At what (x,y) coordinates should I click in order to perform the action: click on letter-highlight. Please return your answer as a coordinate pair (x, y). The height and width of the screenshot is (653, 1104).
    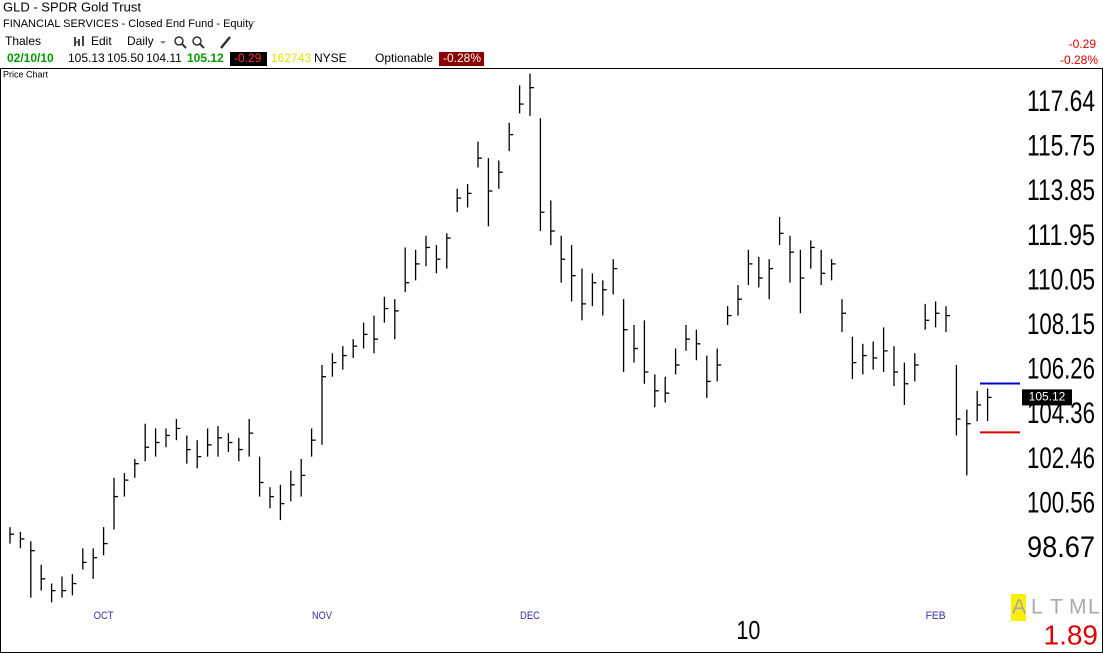
    Looking at the image, I should click on (1018, 607).